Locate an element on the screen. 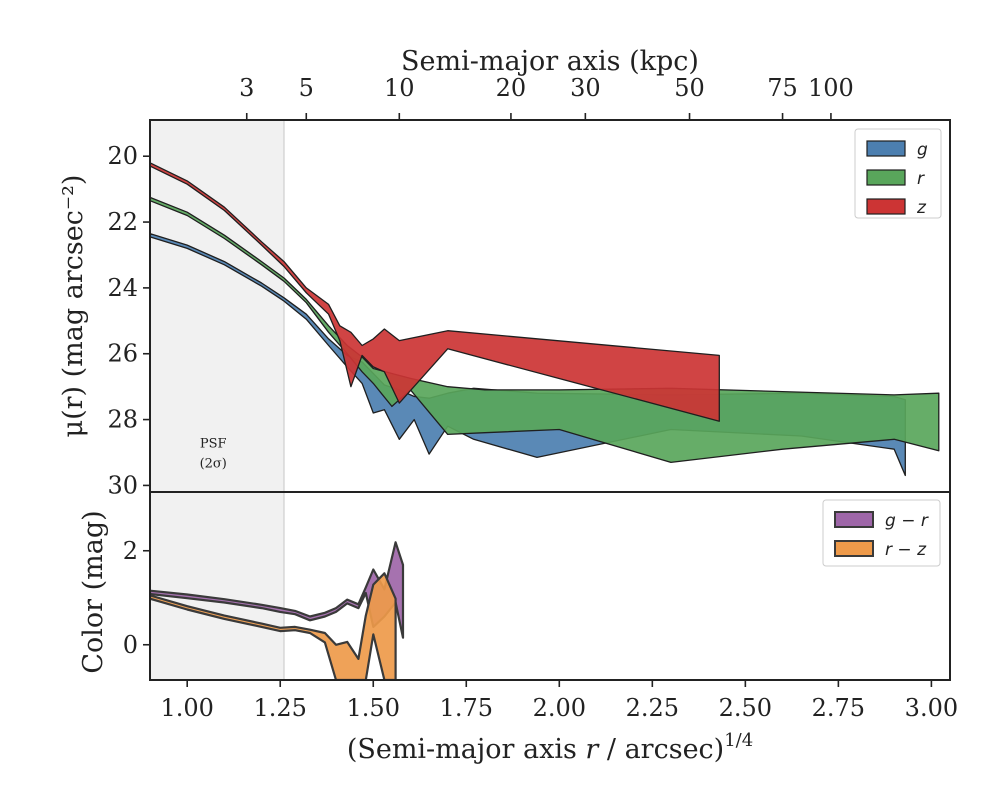 The height and width of the screenshot is (800, 1000). bottom-x-ticks: 1.00 1.25 1.50 1.75 2.00 2.25 2.50 2.75 3.00 is located at coordinates (559, 701).